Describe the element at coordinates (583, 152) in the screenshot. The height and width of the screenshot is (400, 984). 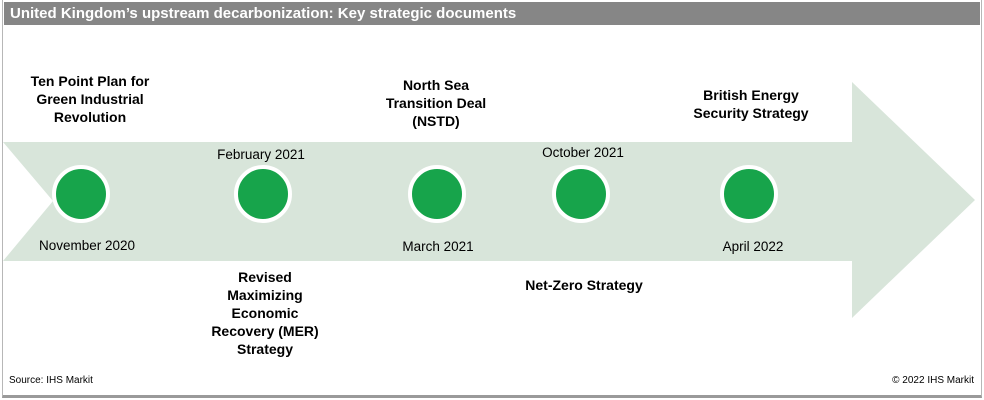
I see `milestone-date: October 2021` at that location.